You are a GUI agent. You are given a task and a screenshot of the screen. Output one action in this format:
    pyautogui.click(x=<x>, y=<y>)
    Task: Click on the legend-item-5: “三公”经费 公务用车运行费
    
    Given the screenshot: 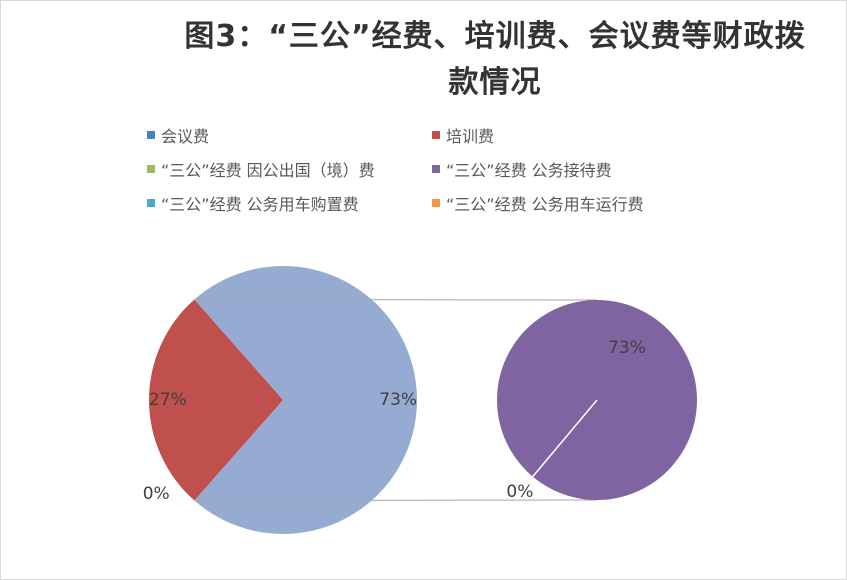 What is the action you would take?
    pyautogui.click(x=538, y=203)
    